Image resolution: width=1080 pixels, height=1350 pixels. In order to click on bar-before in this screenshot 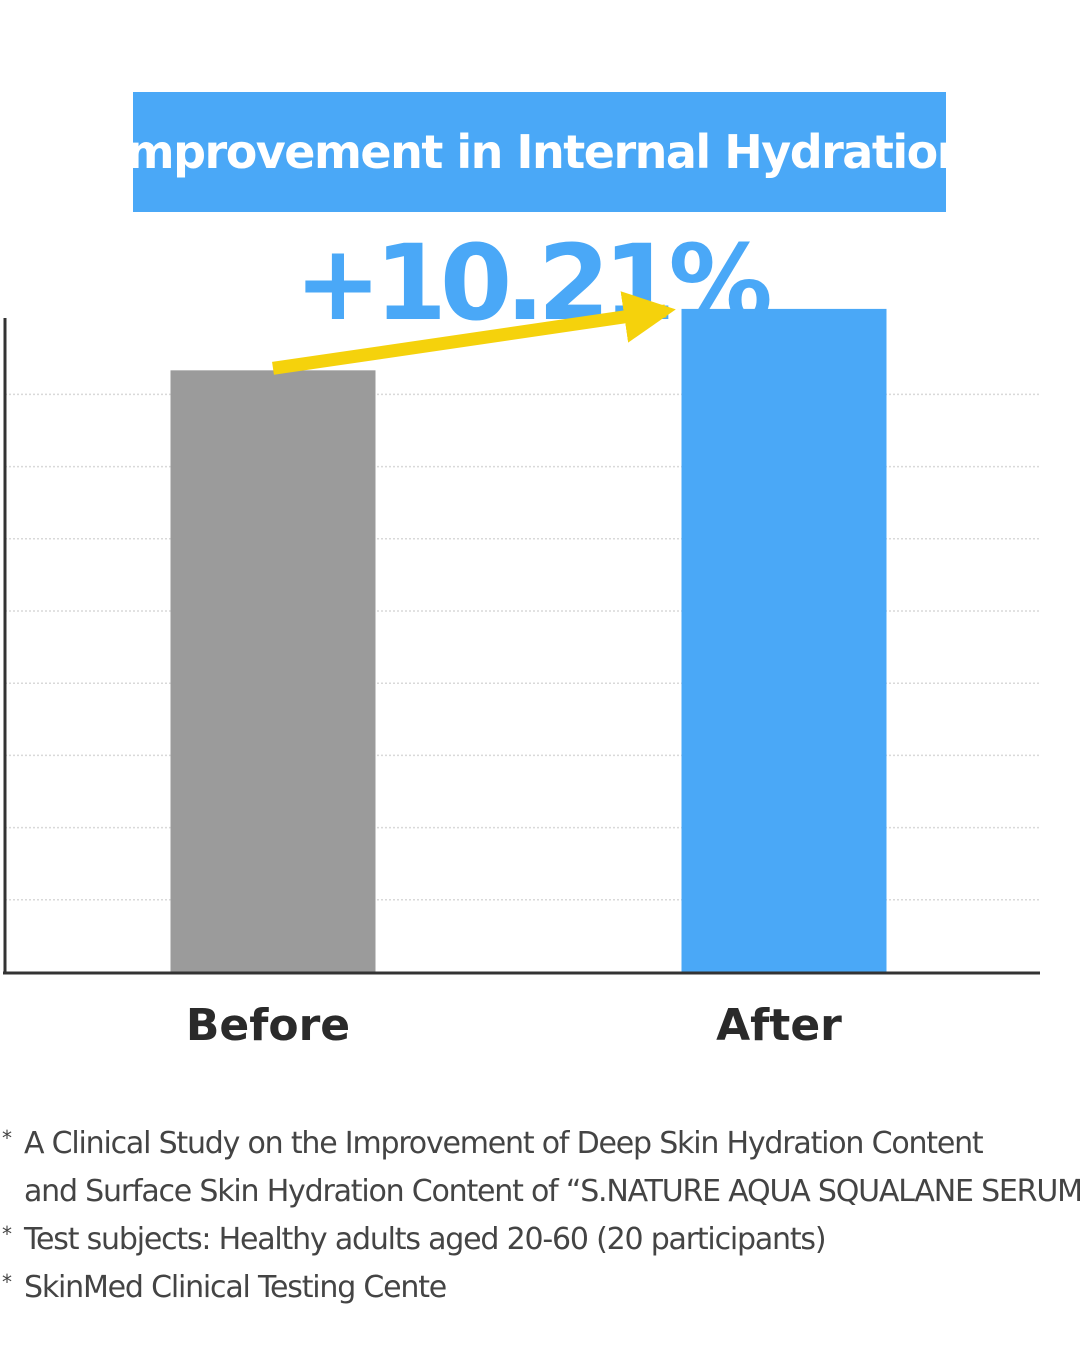, I will do `click(273, 671)`.